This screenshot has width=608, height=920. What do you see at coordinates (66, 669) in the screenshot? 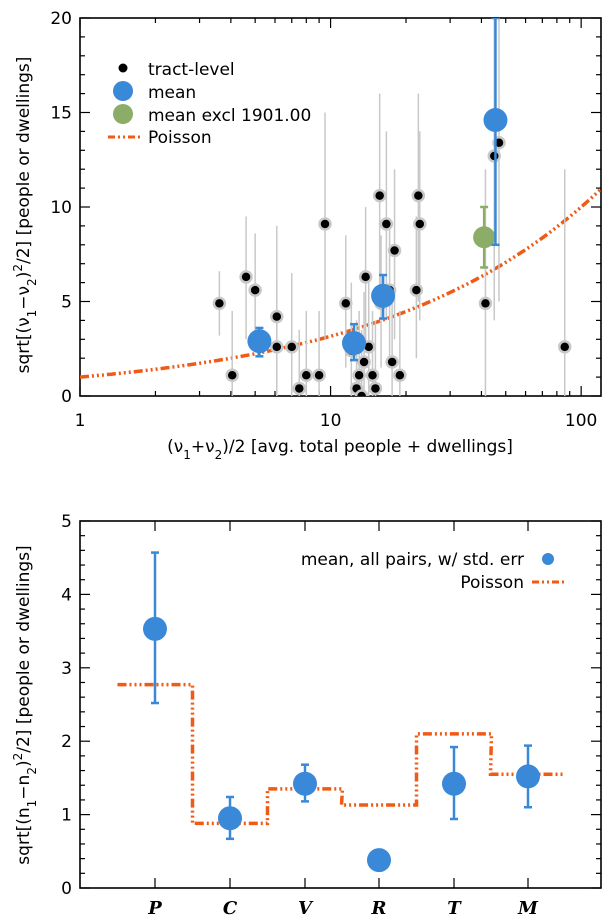
I see `y-tick-label: 3` at bounding box center [66, 669].